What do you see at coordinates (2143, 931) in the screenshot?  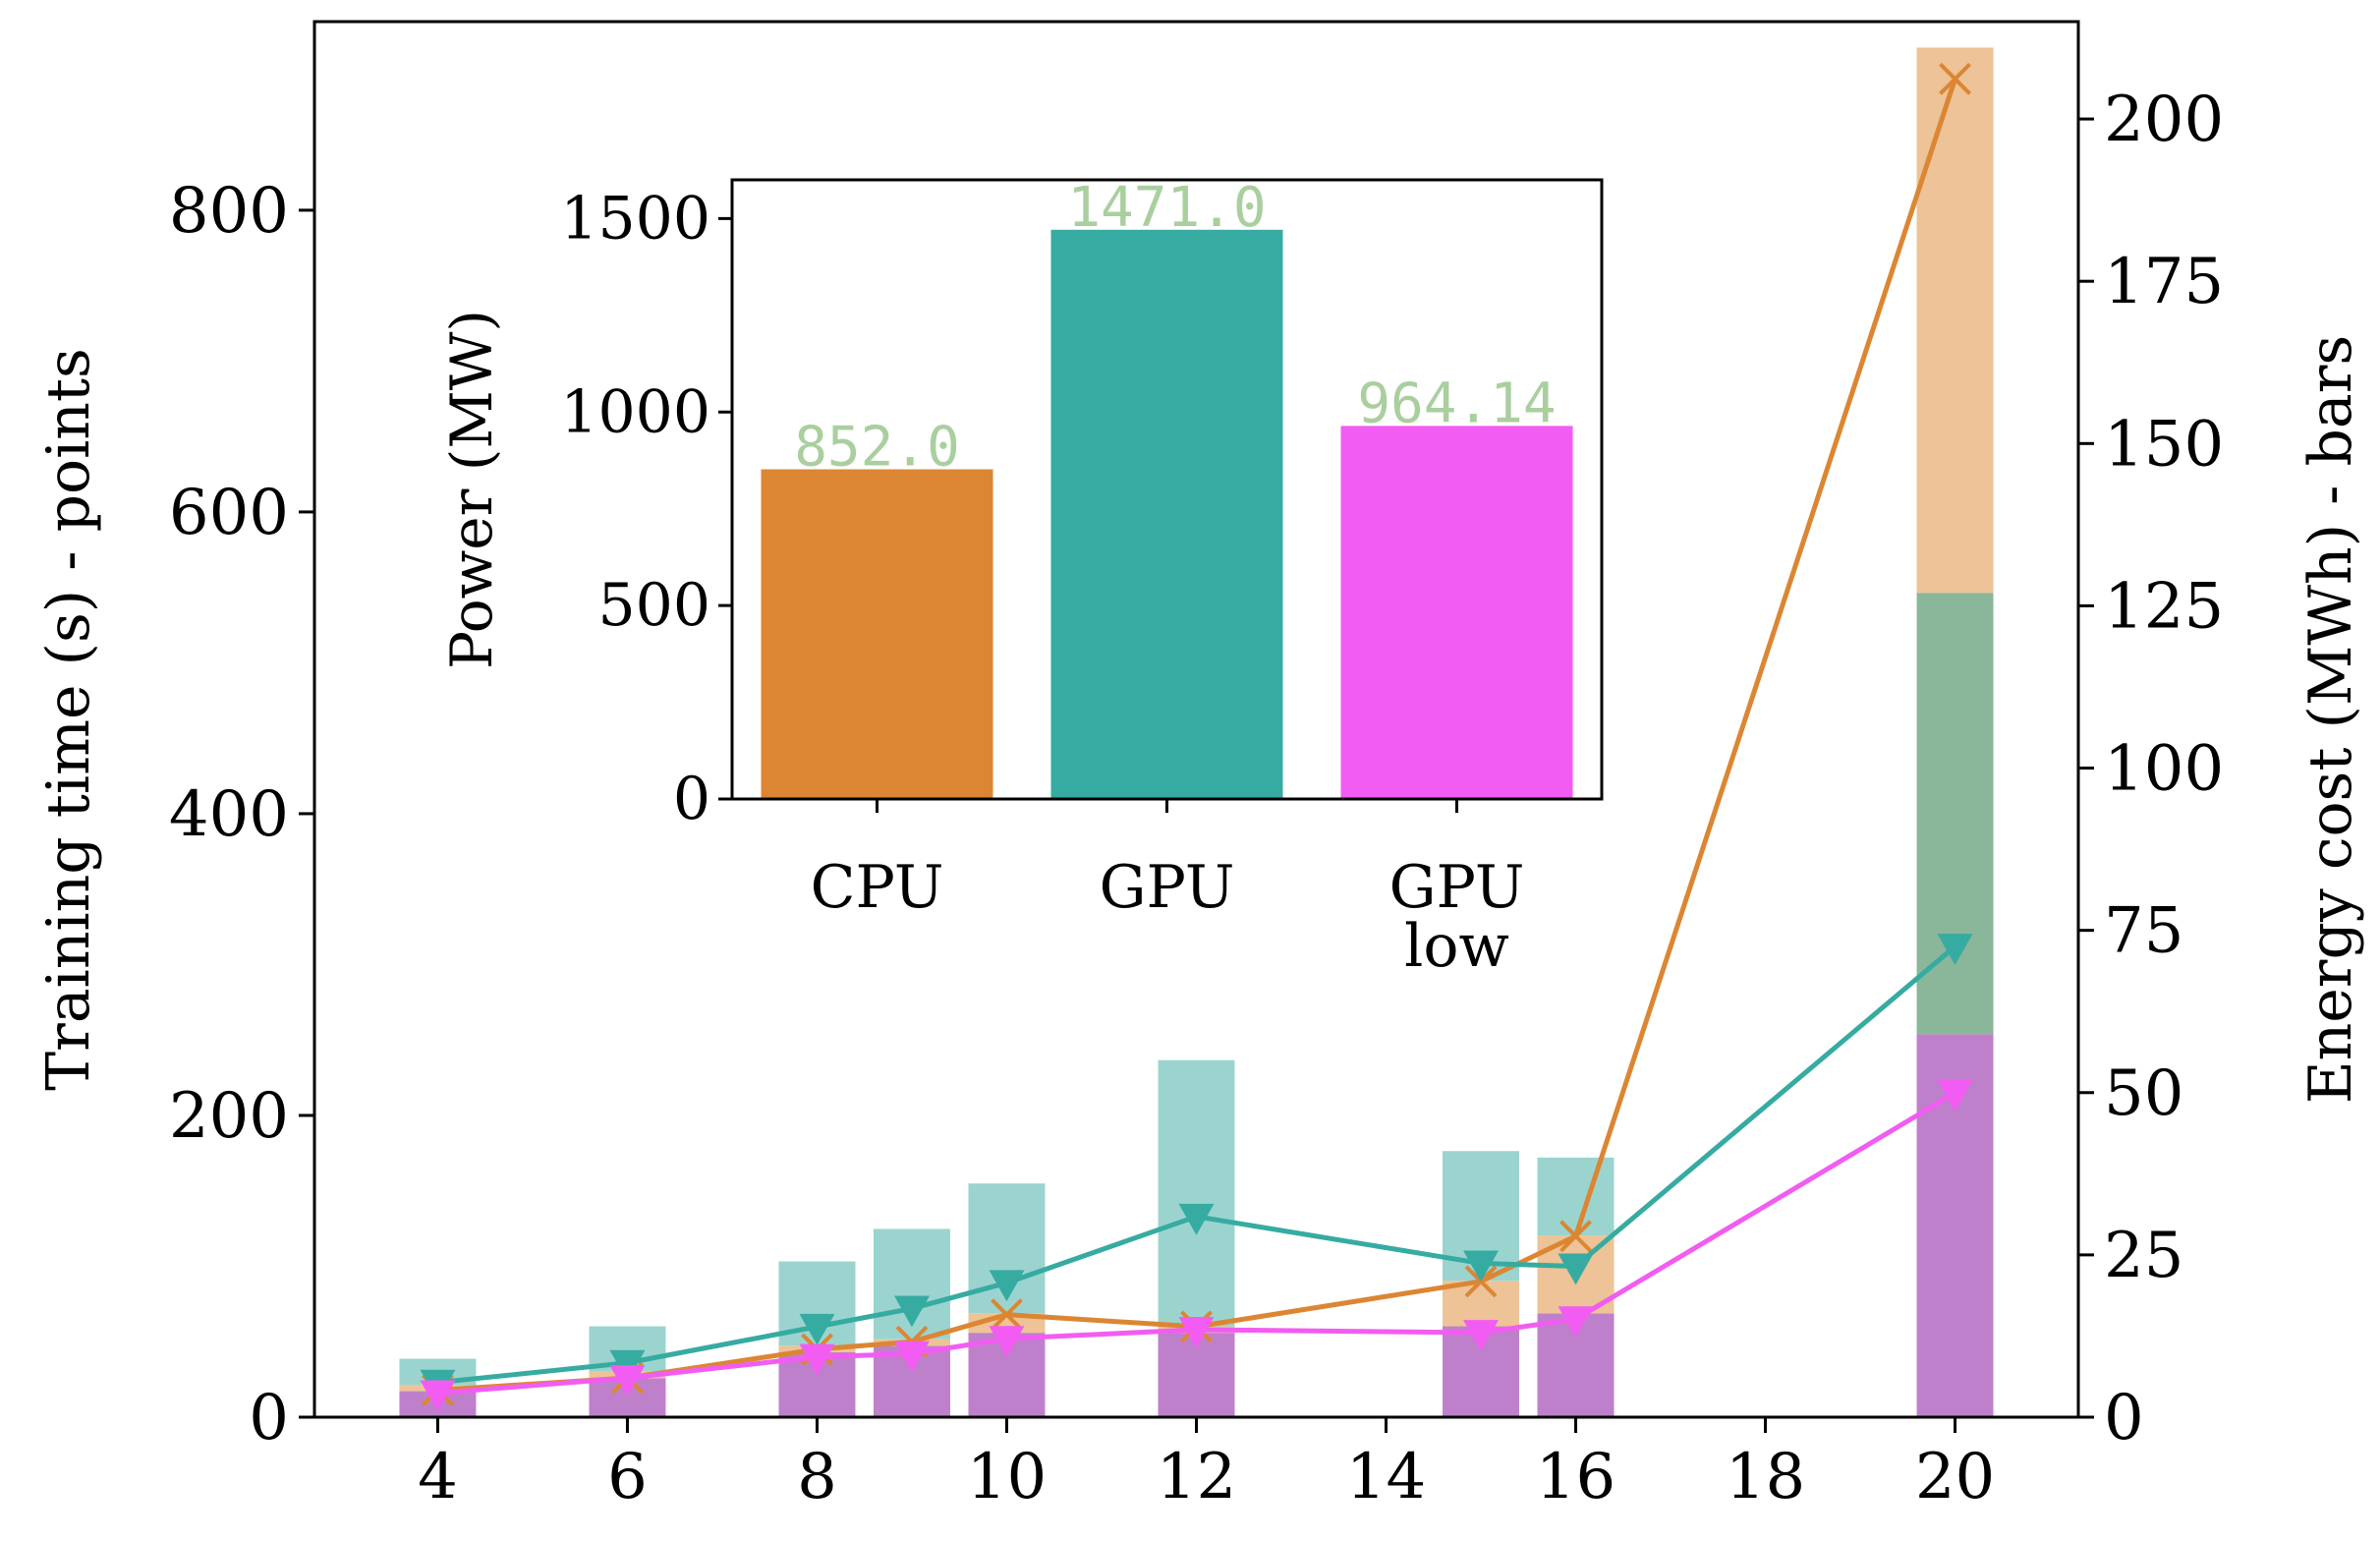 I see `y2-tick-label-75: 75` at bounding box center [2143, 931].